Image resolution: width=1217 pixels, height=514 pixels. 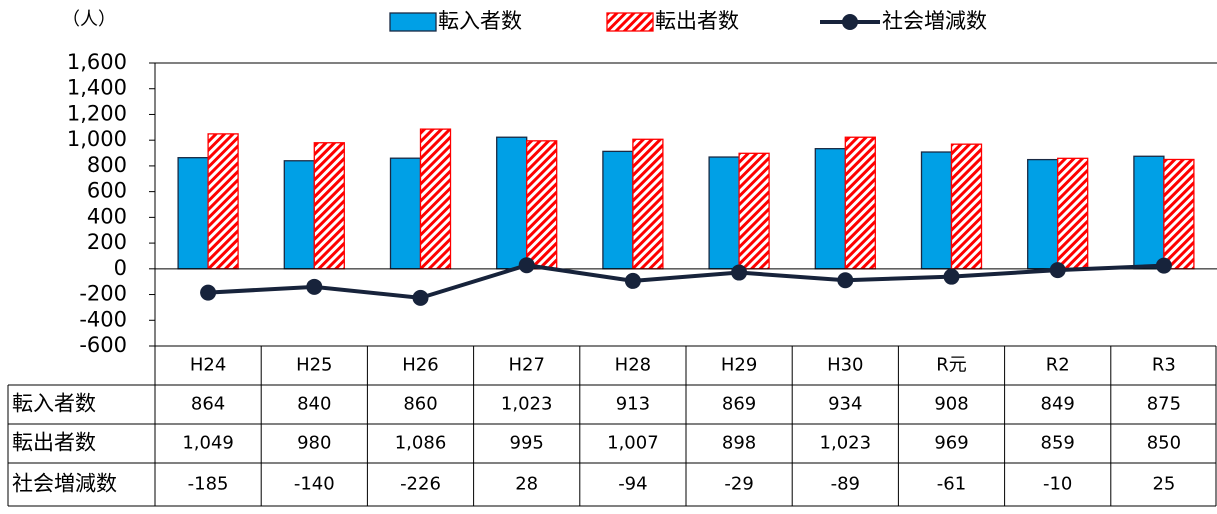 What do you see at coordinates (64, 484) in the screenshot?
I see `table-row-header: 社会増減数` at bounding box center [64, 484].